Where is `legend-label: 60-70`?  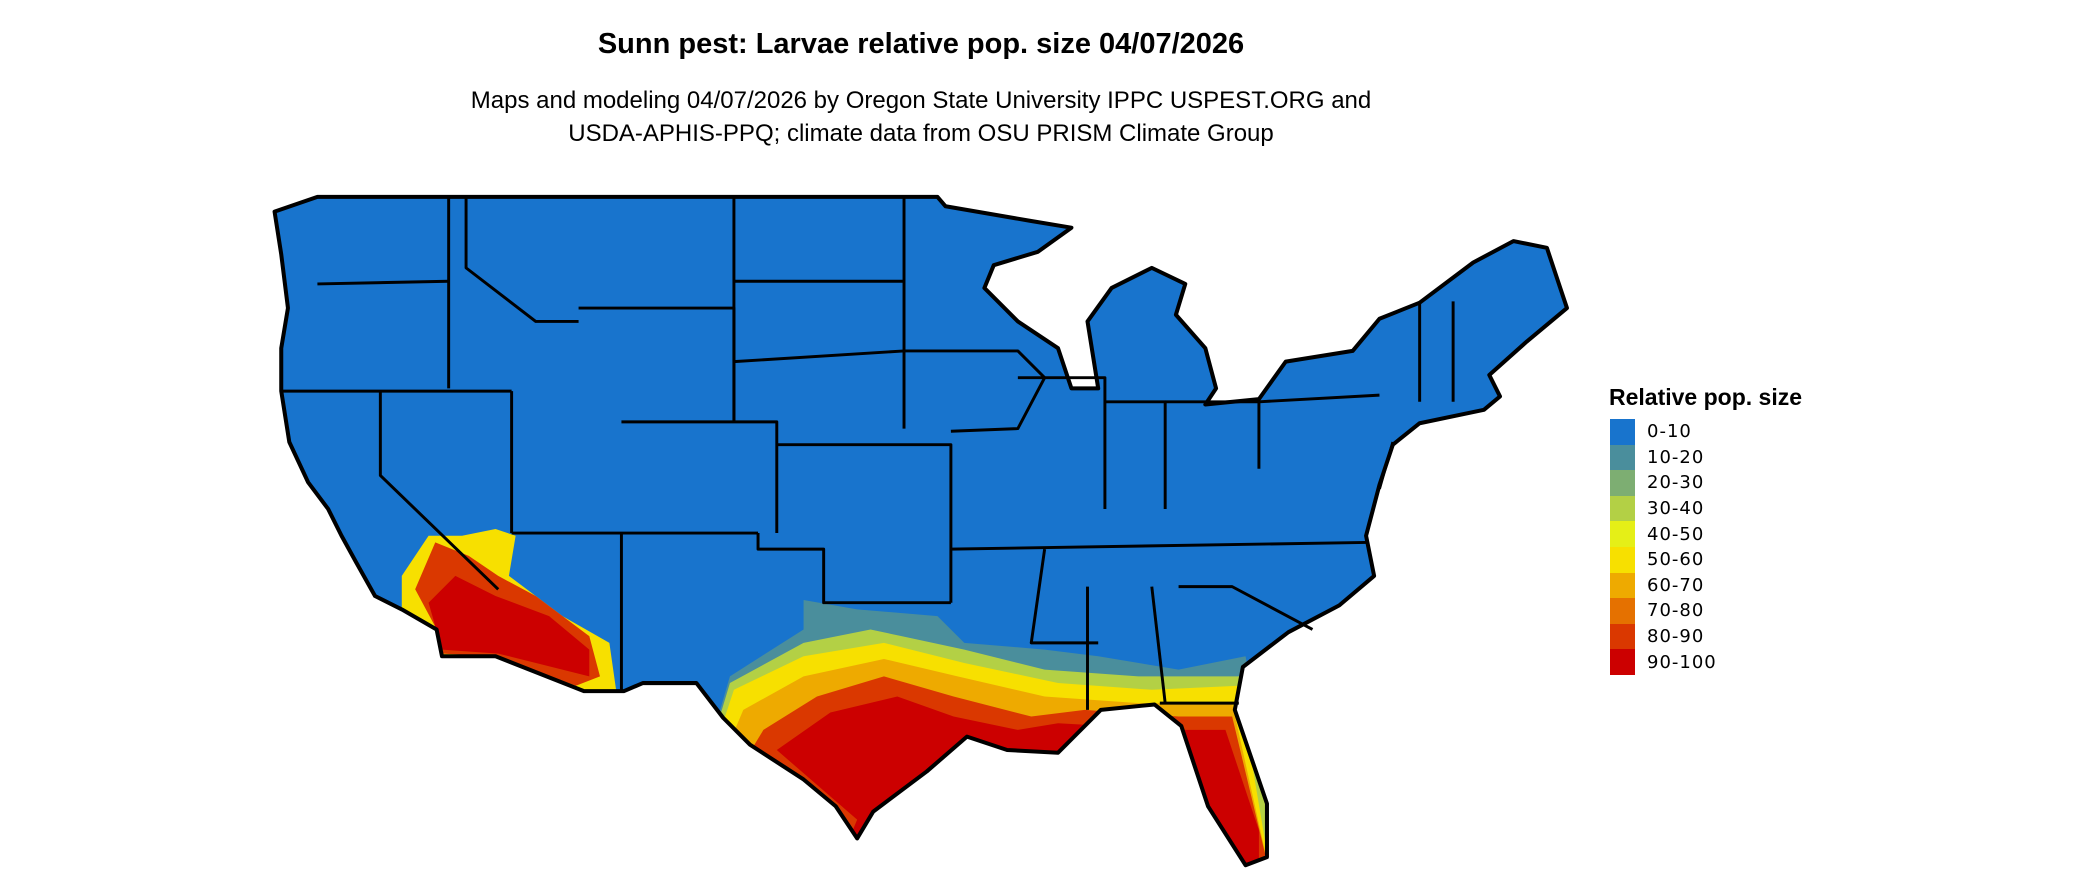 legend-label: 60-70 is located at coordinates (1676, 585).